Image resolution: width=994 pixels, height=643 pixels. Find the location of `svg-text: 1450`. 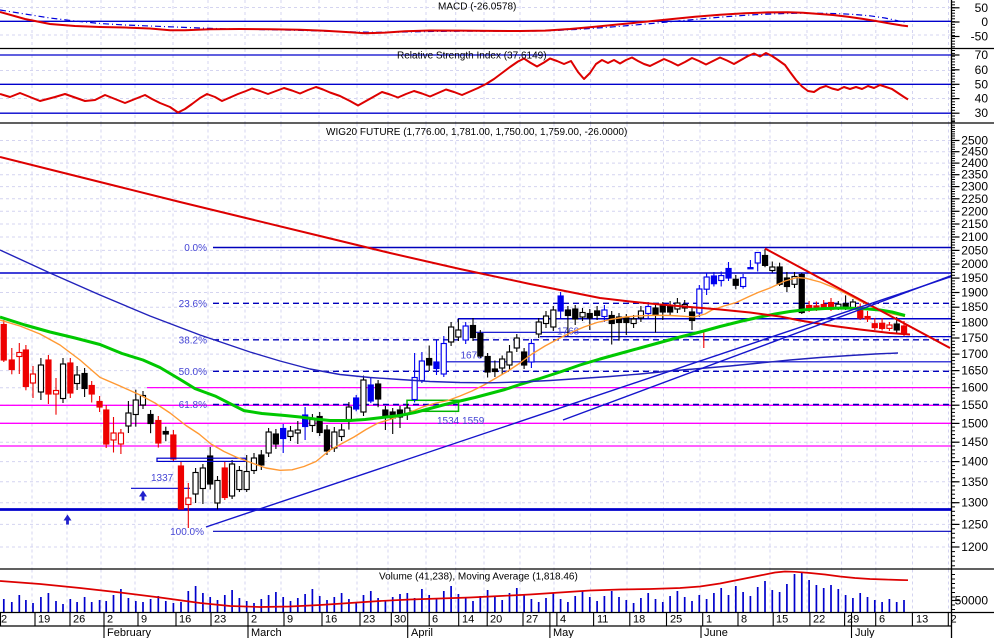

svg-text: 1450 is located at coordinates (974, 442).